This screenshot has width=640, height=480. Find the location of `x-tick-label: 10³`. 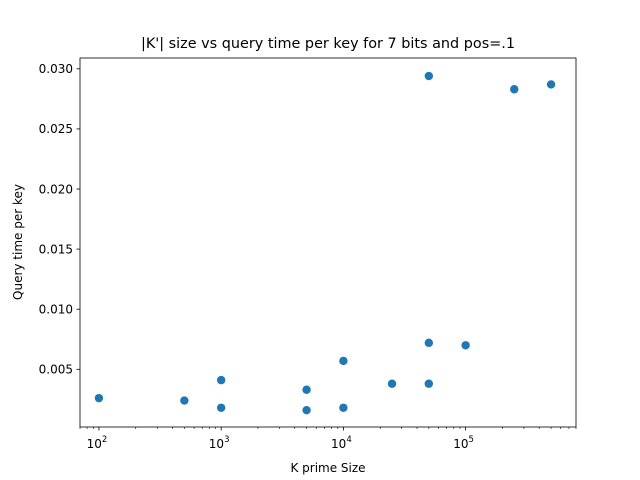

x-tick-label: 10³ is located at coordinates (219, 443).